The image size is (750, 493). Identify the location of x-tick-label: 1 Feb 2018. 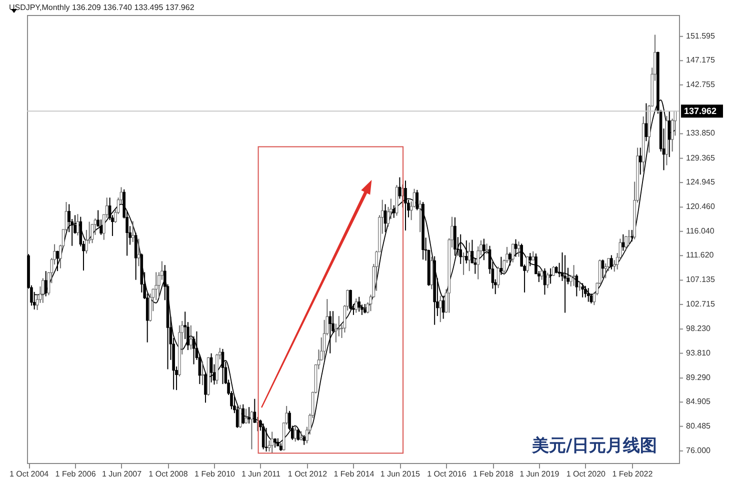
(493, 474).